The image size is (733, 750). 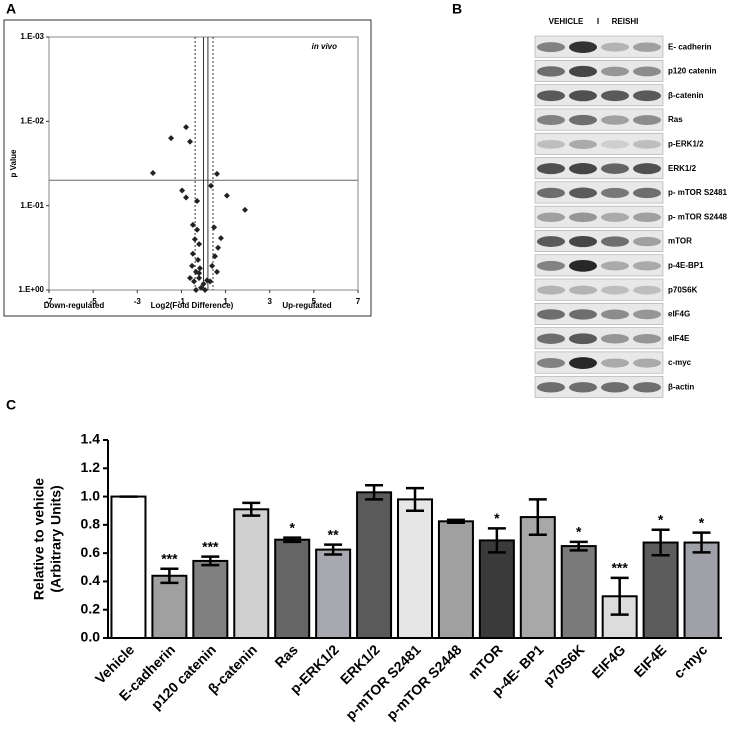 What do you see at coordinates (49, 301) in the screenshot?
I see `x-tick-label: -7` at bounding box center [49, 301].